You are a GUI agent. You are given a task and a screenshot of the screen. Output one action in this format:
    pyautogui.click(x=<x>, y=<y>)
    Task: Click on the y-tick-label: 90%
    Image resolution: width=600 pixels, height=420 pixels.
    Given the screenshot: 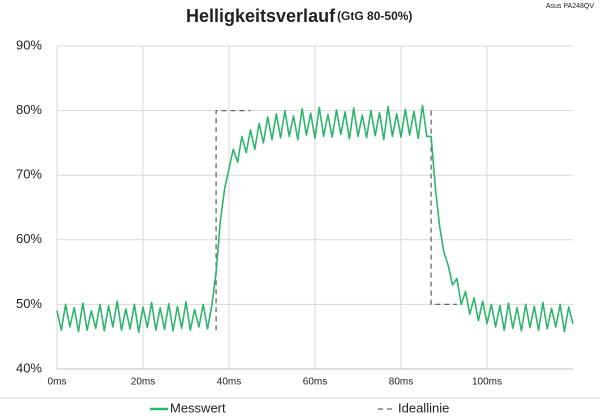 What is the action you would take?
    pyautogui.click(x=29, y=44)
    